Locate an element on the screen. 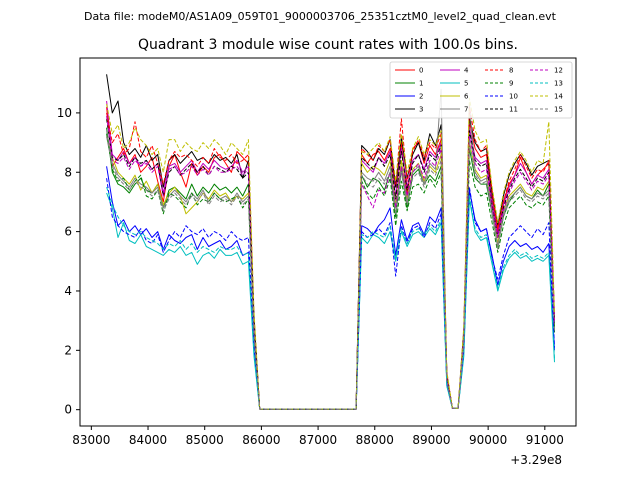 This screenshot has width=640, height=480. legend-label-10: 10 is located at coordinates (513, 97).